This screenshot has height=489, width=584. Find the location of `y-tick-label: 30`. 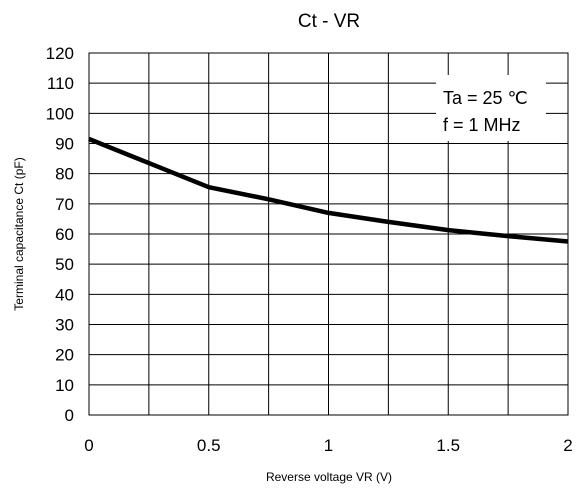

y-tick-label: 30 is located at coordinates (64, 325).